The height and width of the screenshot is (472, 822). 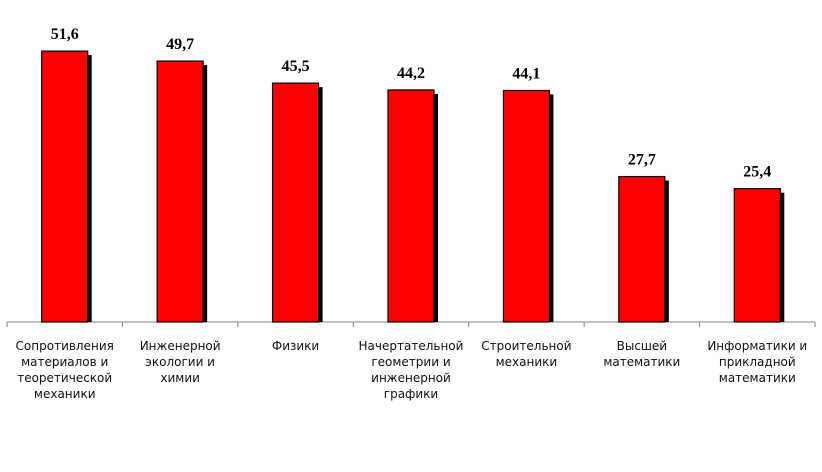 What do you see at coordinates (526, 354) in the screenshot?
I see `x-tick-label: Строительной механики` at bounding box center [526, 354].